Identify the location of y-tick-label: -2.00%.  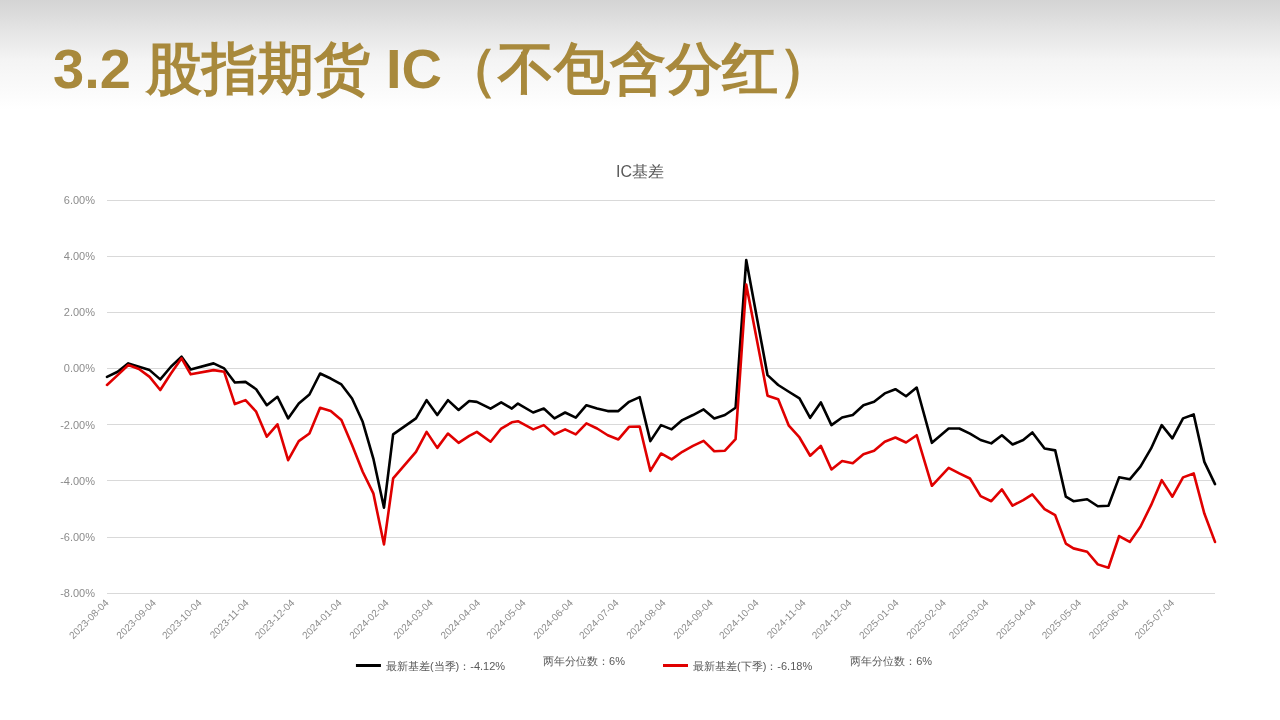
(78, 424).